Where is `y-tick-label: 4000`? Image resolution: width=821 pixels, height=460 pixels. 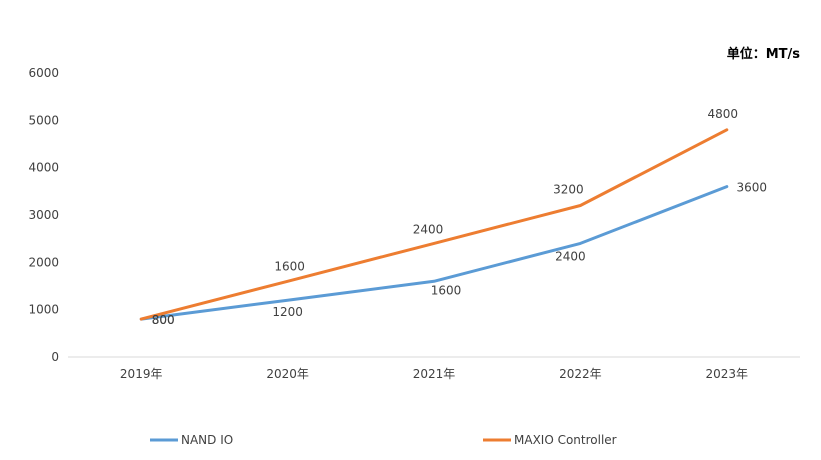
y-tick-label: 4000 is located at coordinates (43, 168).